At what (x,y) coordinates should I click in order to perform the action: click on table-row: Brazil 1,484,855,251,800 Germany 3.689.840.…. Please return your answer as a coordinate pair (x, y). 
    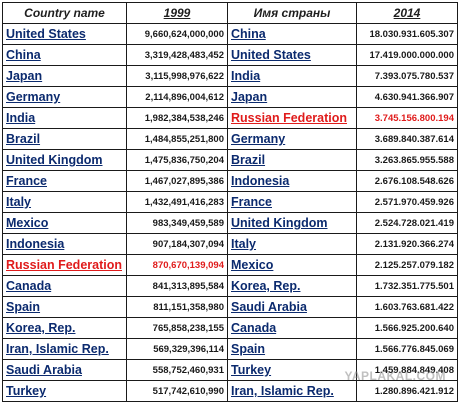
    Looking at the image, I should click on (230, 139).